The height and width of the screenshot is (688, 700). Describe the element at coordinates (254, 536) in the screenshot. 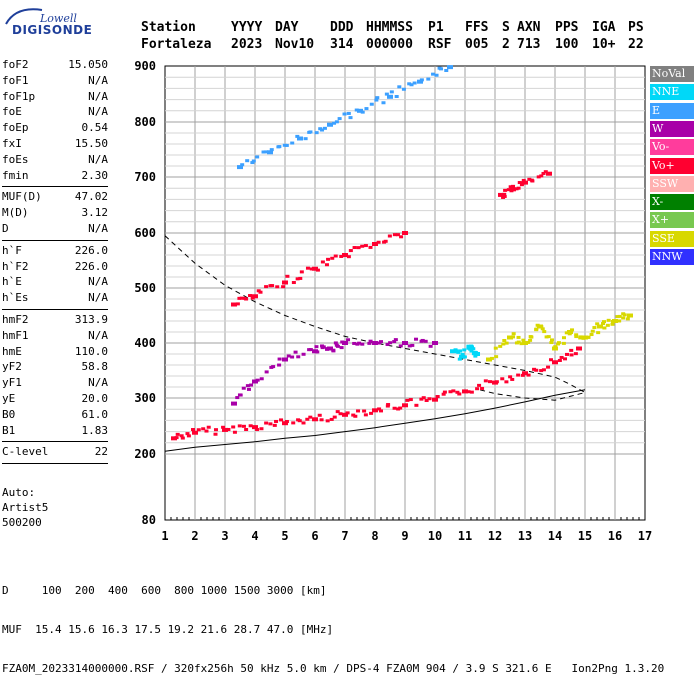

I see `x-tick-label: 4` at that location.